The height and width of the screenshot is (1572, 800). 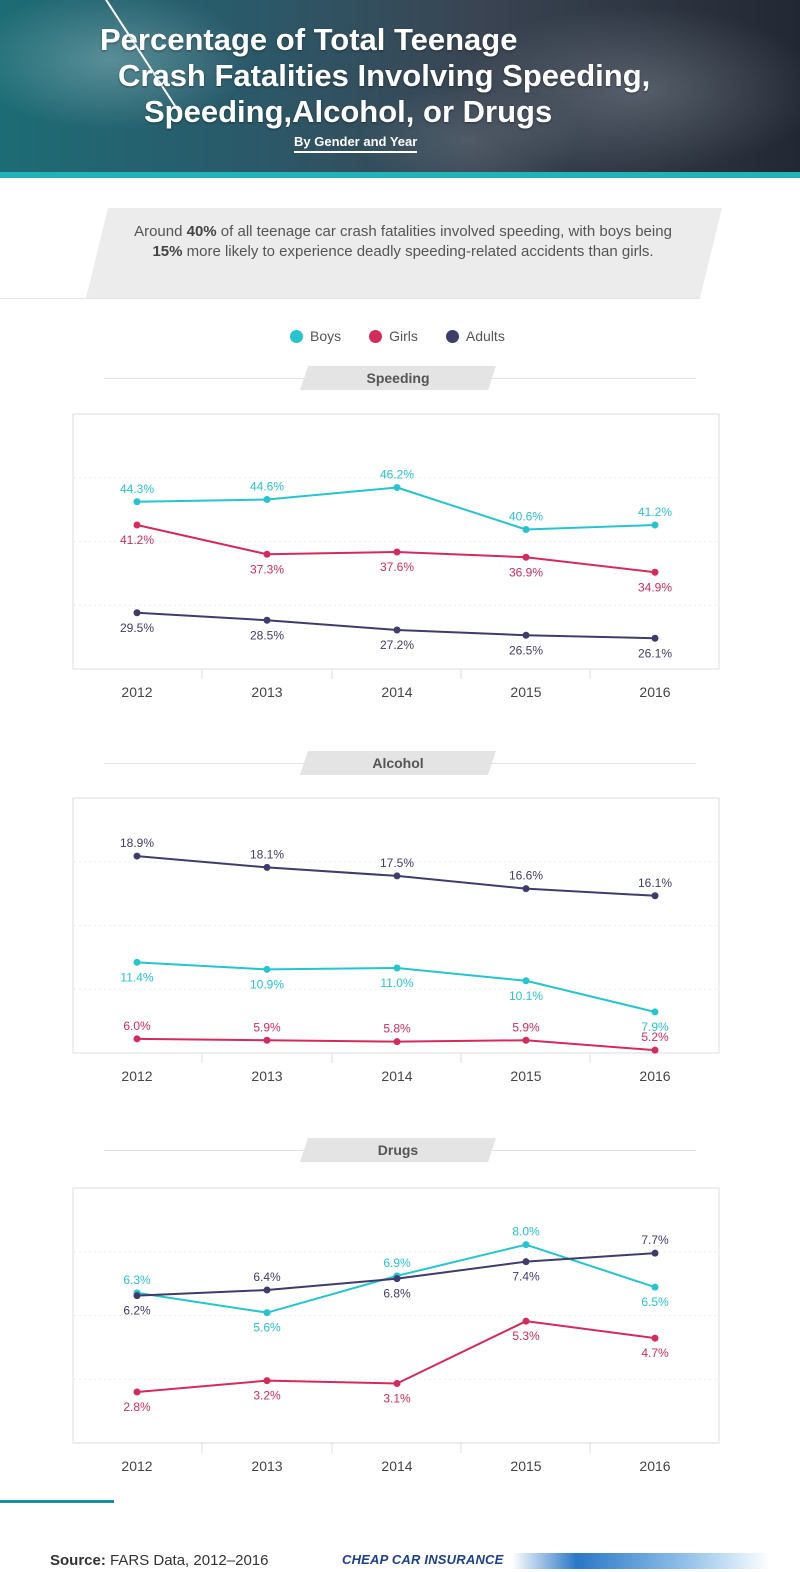 I want to click on section-title-drugs: Drugs, so click(x=398, y=1150).